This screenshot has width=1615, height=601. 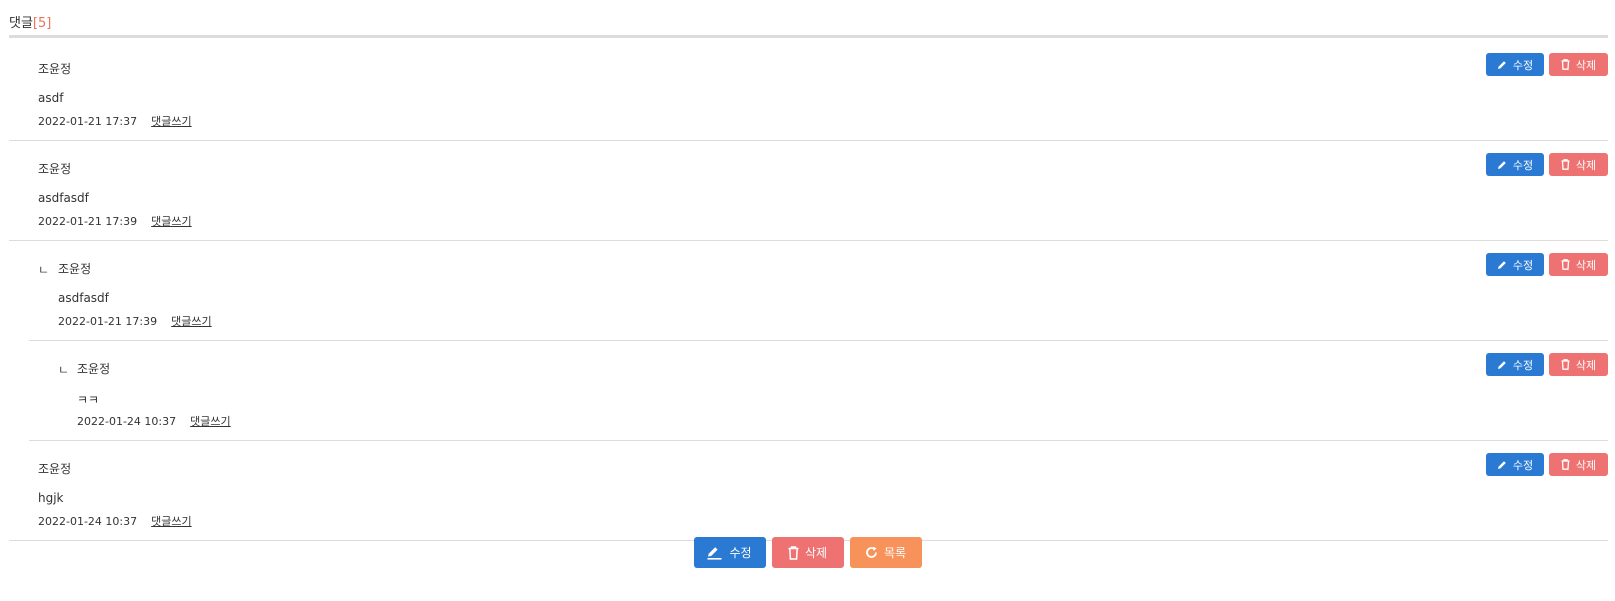 I want to click on post-edit-button: 수정, so click(x=729, y=552).